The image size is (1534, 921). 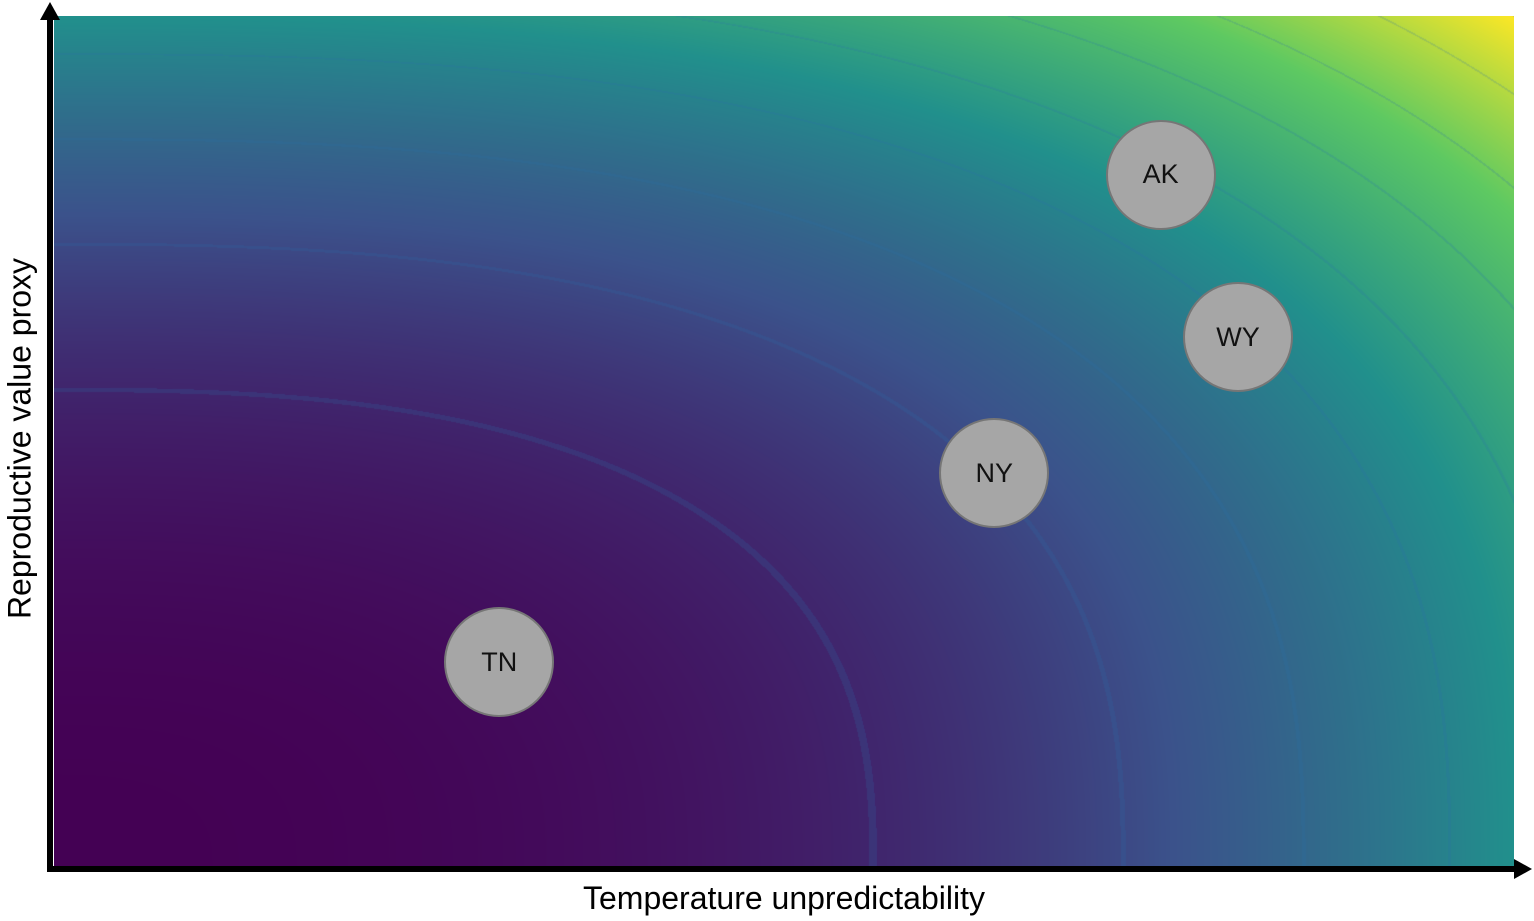 I want to click on data-point-tn: TN, so click(x=499, y=662).